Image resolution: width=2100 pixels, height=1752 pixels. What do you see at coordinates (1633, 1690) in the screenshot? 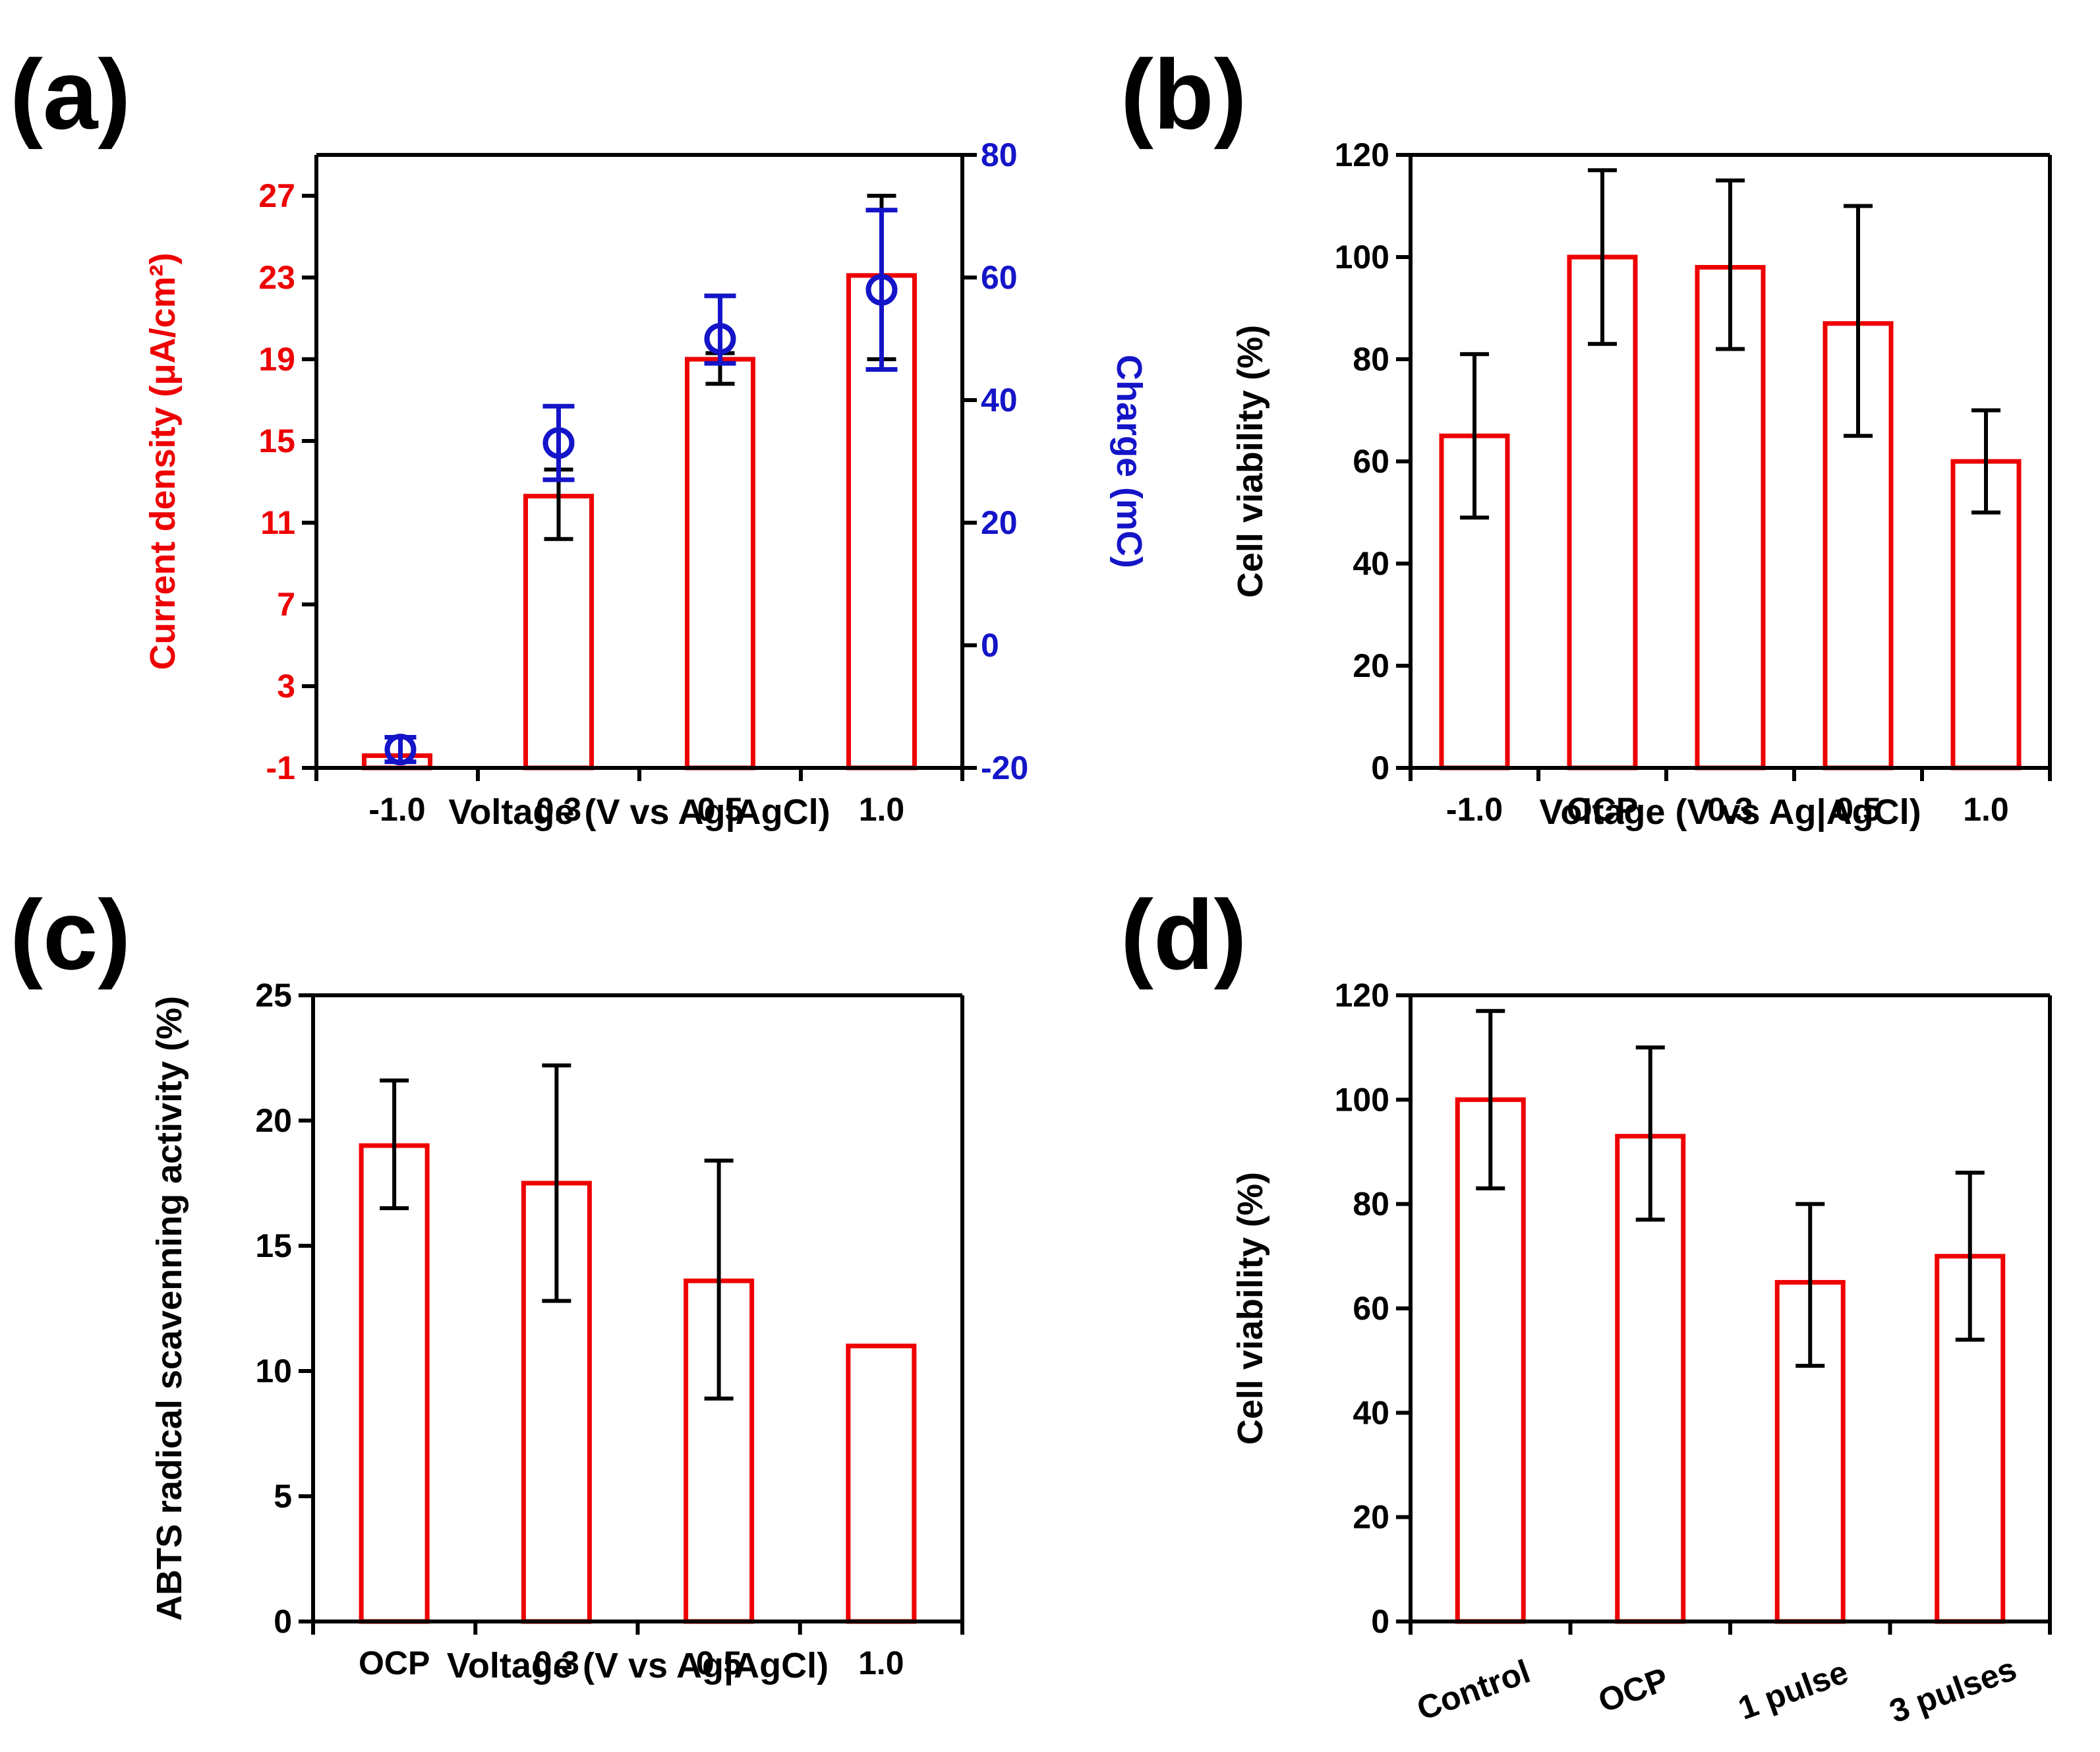
I see `x-tick-label-d-1: OCP` at bounding box center [1633, 1690].